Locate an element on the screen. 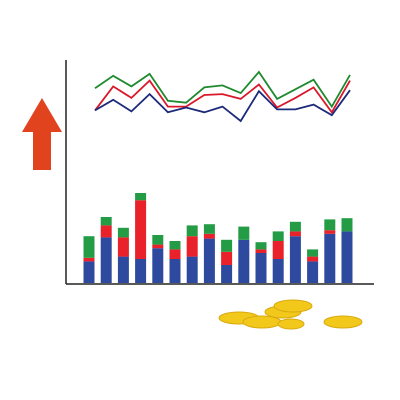 Image resolution: width=400 pixels, height=400 pixels. coins-icon is located at coordinates (290, 314).